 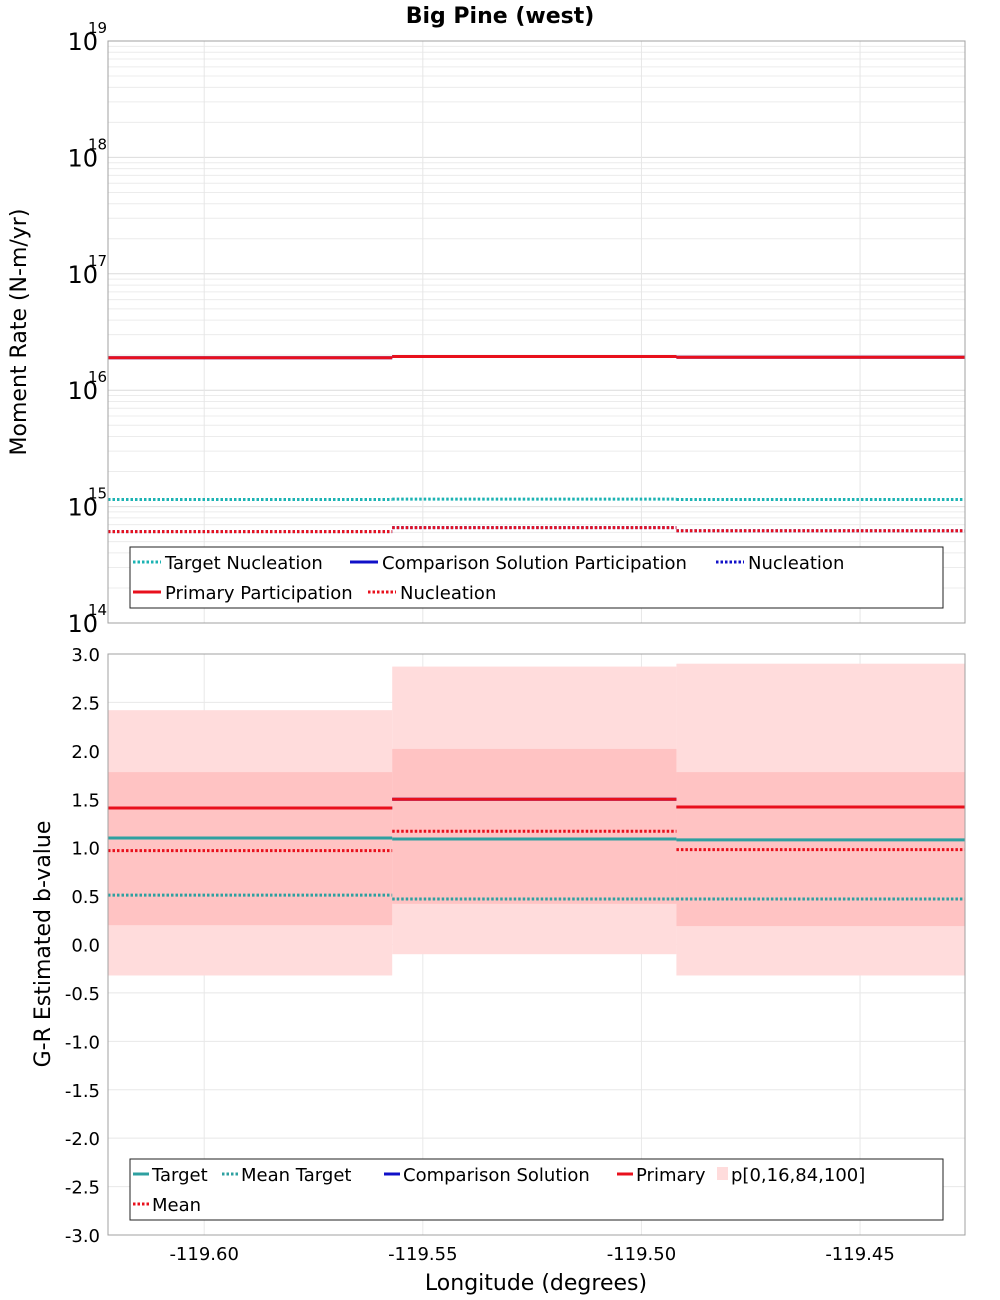 I want to click on legend-label: Mean Target, so click(x=296, y=1175).